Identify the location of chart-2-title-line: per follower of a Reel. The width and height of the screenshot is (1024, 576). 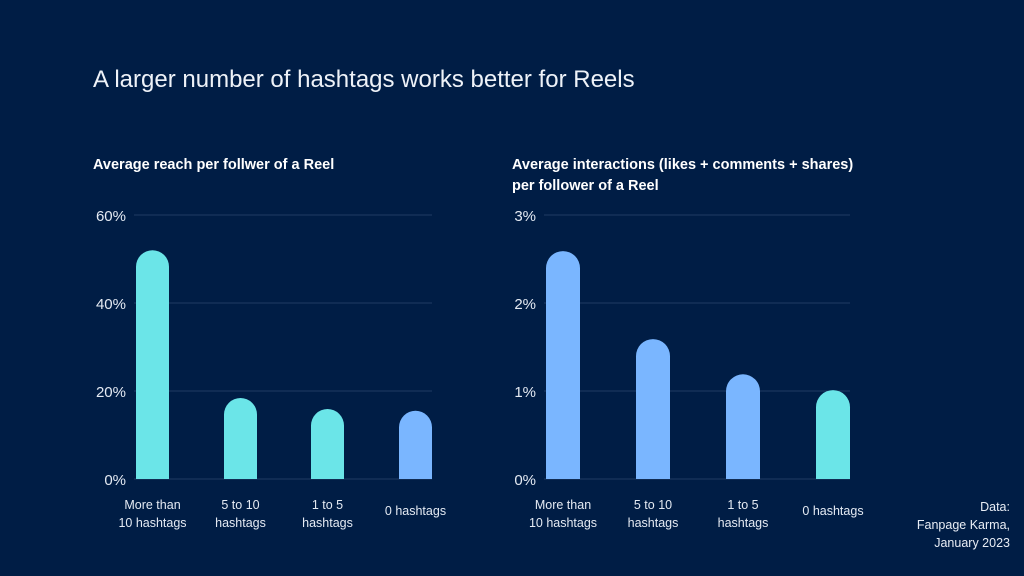
(585, 186).